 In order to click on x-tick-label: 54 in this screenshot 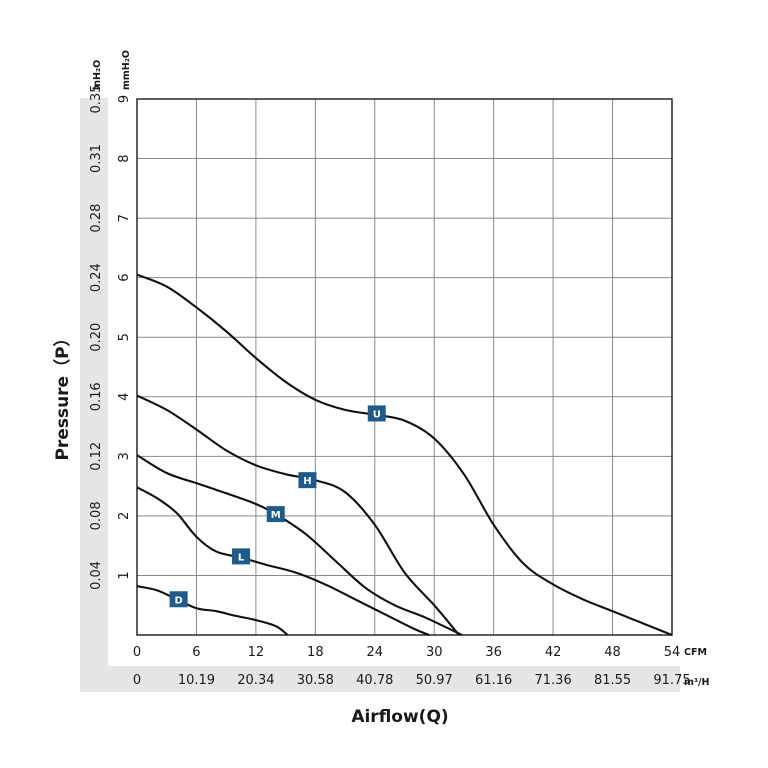, I will do `click(672, 652)`.